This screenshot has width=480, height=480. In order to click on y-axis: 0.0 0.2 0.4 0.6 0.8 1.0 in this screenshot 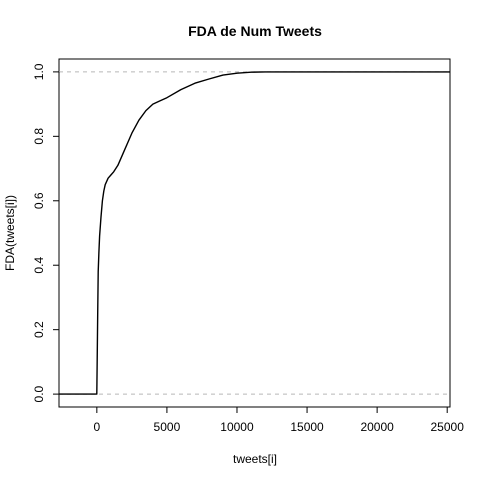, I will do `click(46, 232)`.